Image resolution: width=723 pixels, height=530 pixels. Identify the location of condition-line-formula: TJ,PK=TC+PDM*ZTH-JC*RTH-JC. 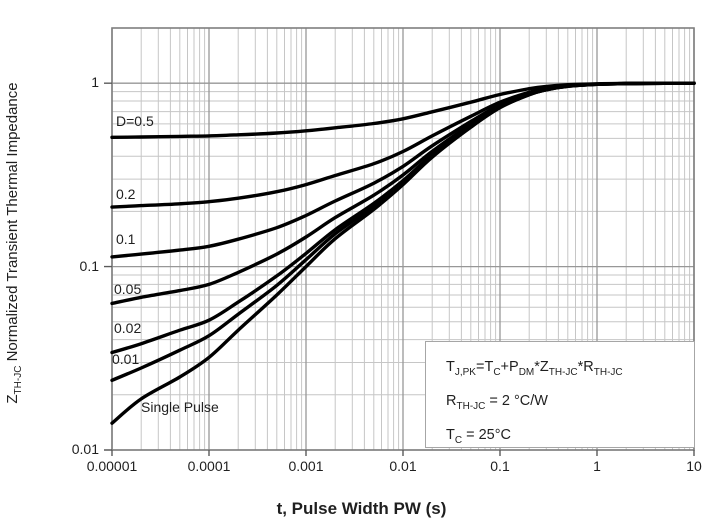
(570, 370).